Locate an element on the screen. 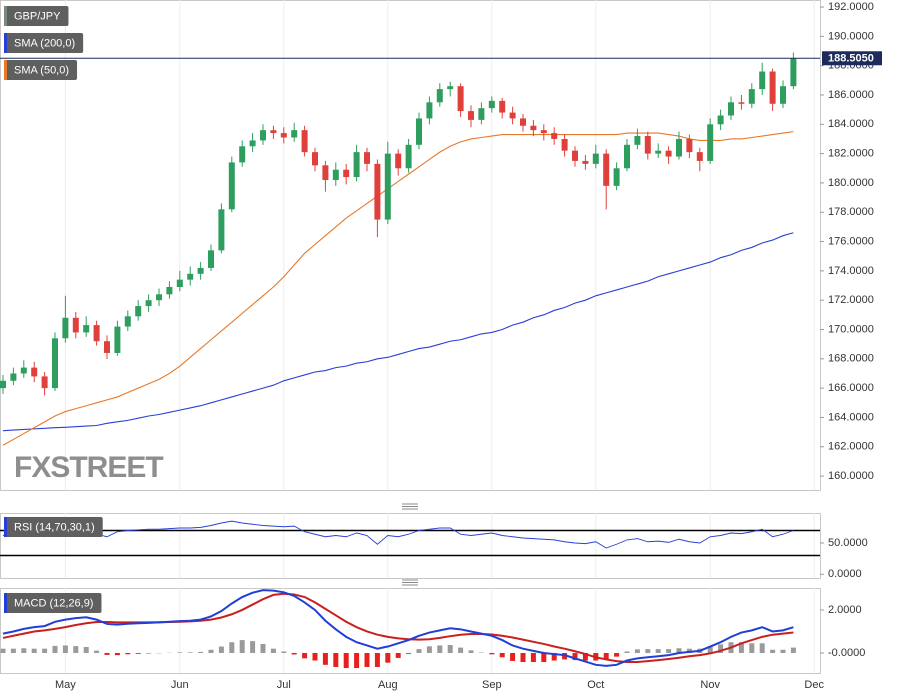  legend-label: SMA (50,0) is located at coordinates (41, 70).